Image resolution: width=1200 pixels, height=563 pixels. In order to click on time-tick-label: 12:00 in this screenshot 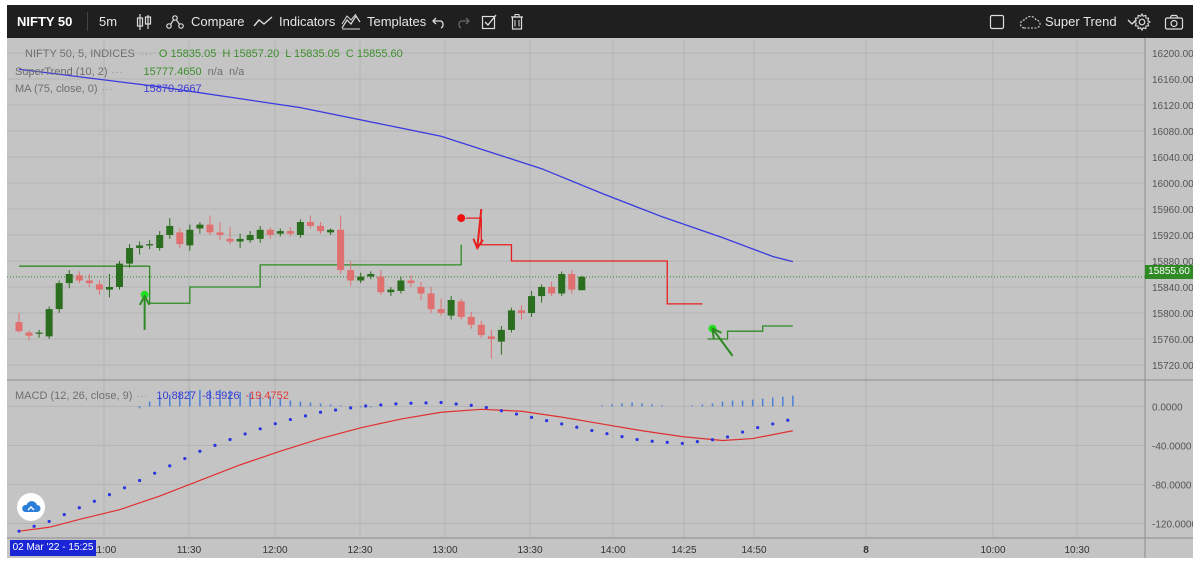, I will do `click(274, 550)`.